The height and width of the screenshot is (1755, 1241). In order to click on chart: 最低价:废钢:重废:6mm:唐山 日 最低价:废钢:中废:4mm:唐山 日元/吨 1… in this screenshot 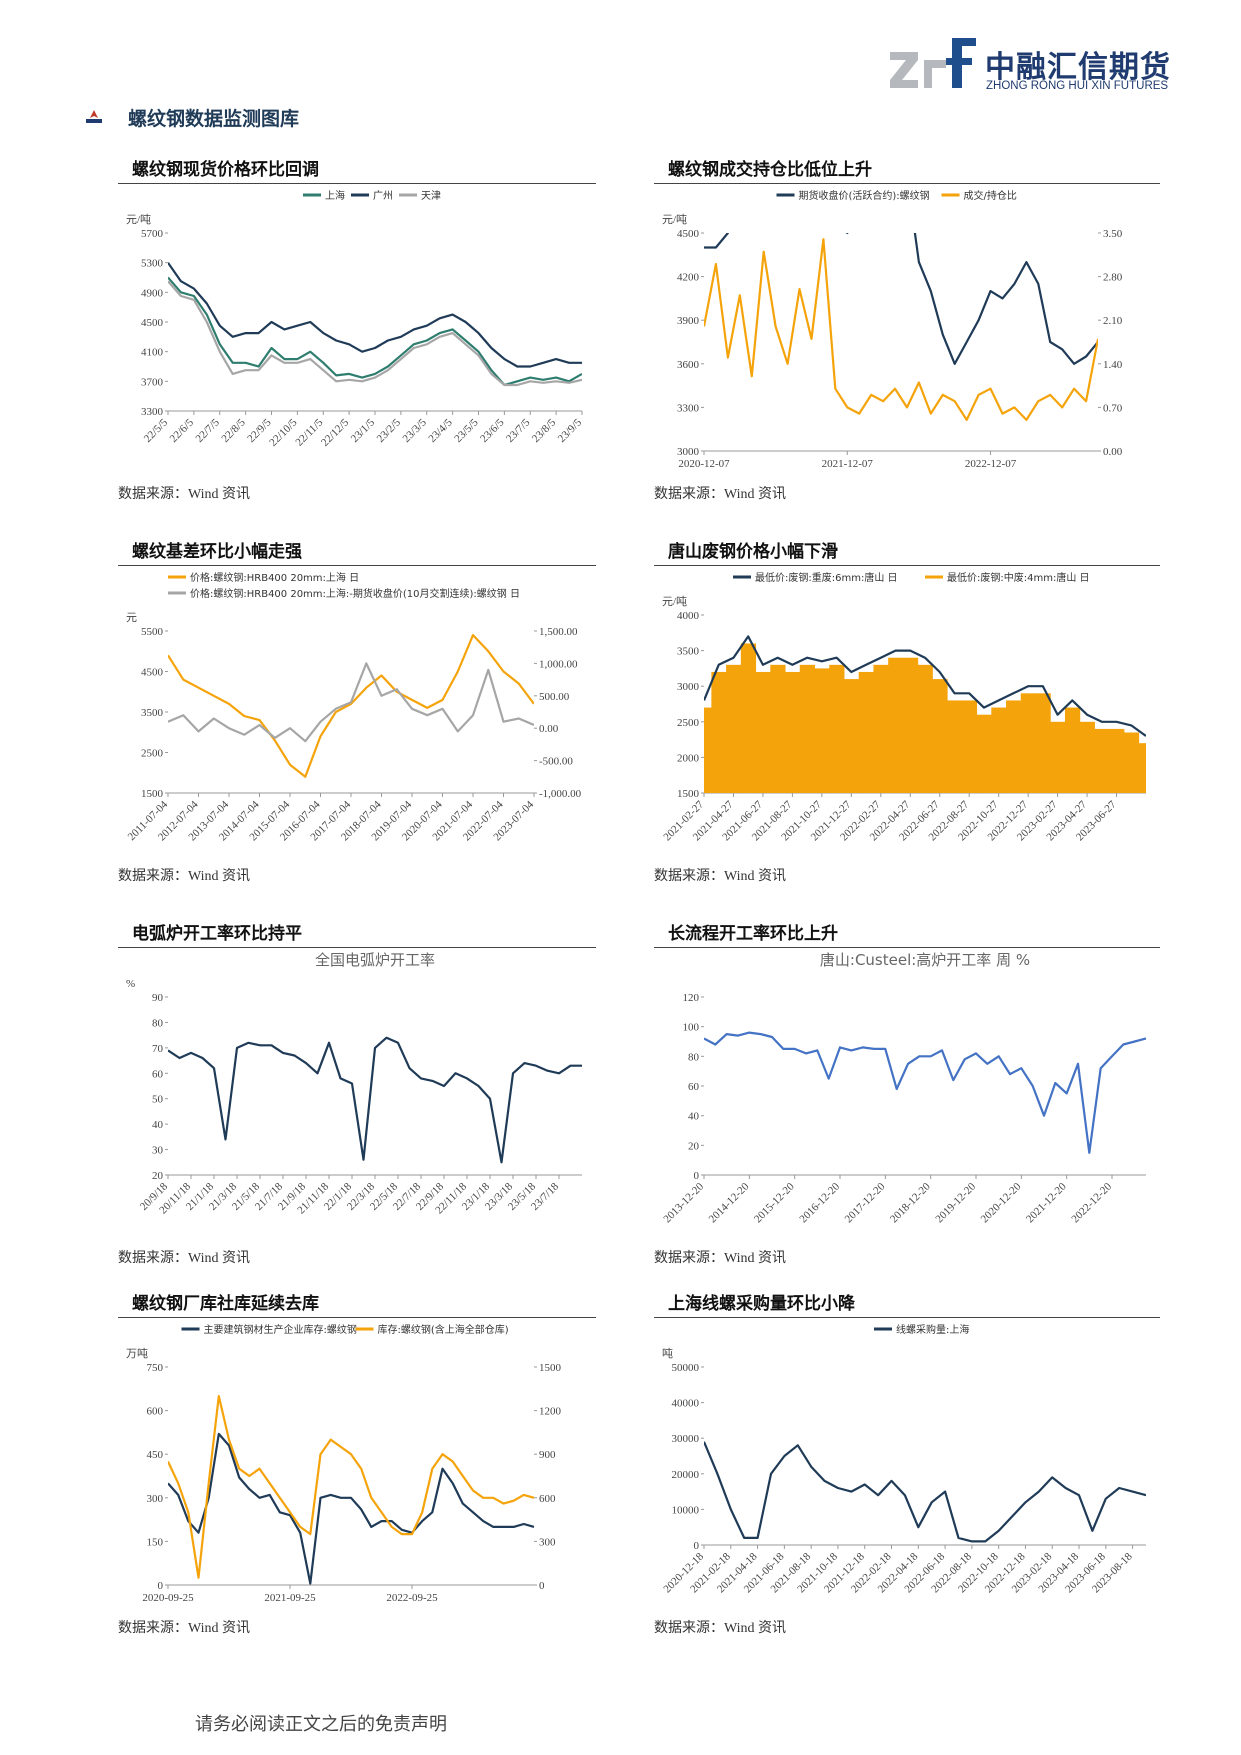, I will do `click(903, 707)`.